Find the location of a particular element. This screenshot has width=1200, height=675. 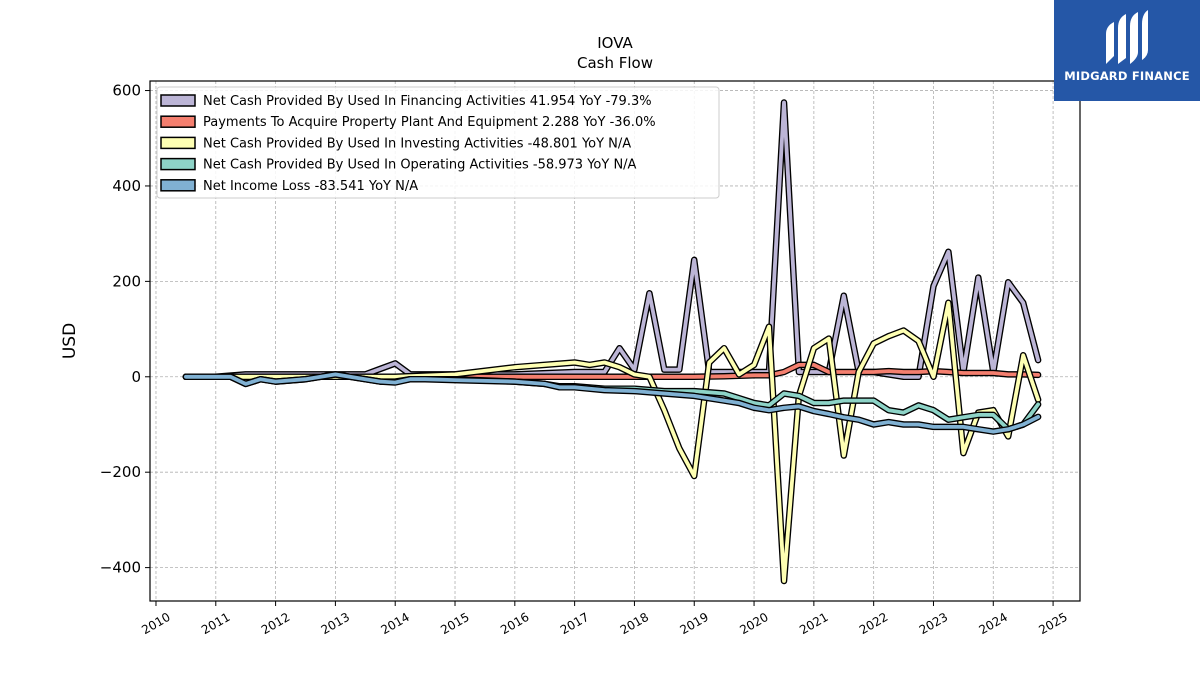

x-tick-label: 2011 is located at coordinates (215, 623).